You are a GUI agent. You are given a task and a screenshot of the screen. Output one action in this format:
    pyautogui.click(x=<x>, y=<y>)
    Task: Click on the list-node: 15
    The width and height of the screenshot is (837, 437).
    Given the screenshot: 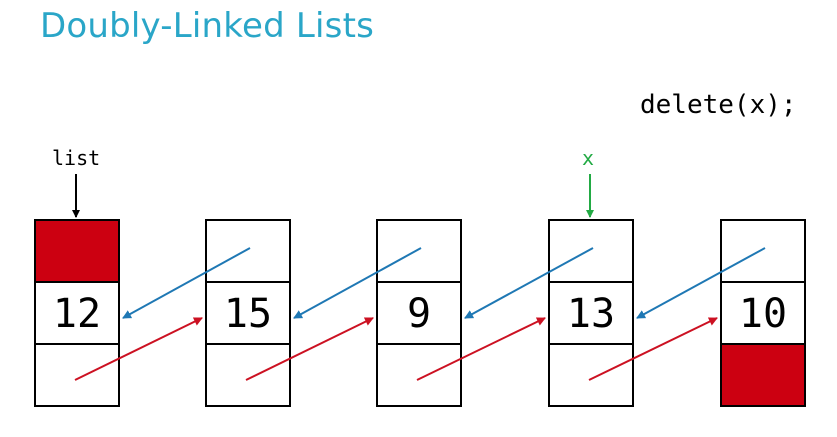 What is the action you would take?
    pyautogui.click(x=248, y=313)
    